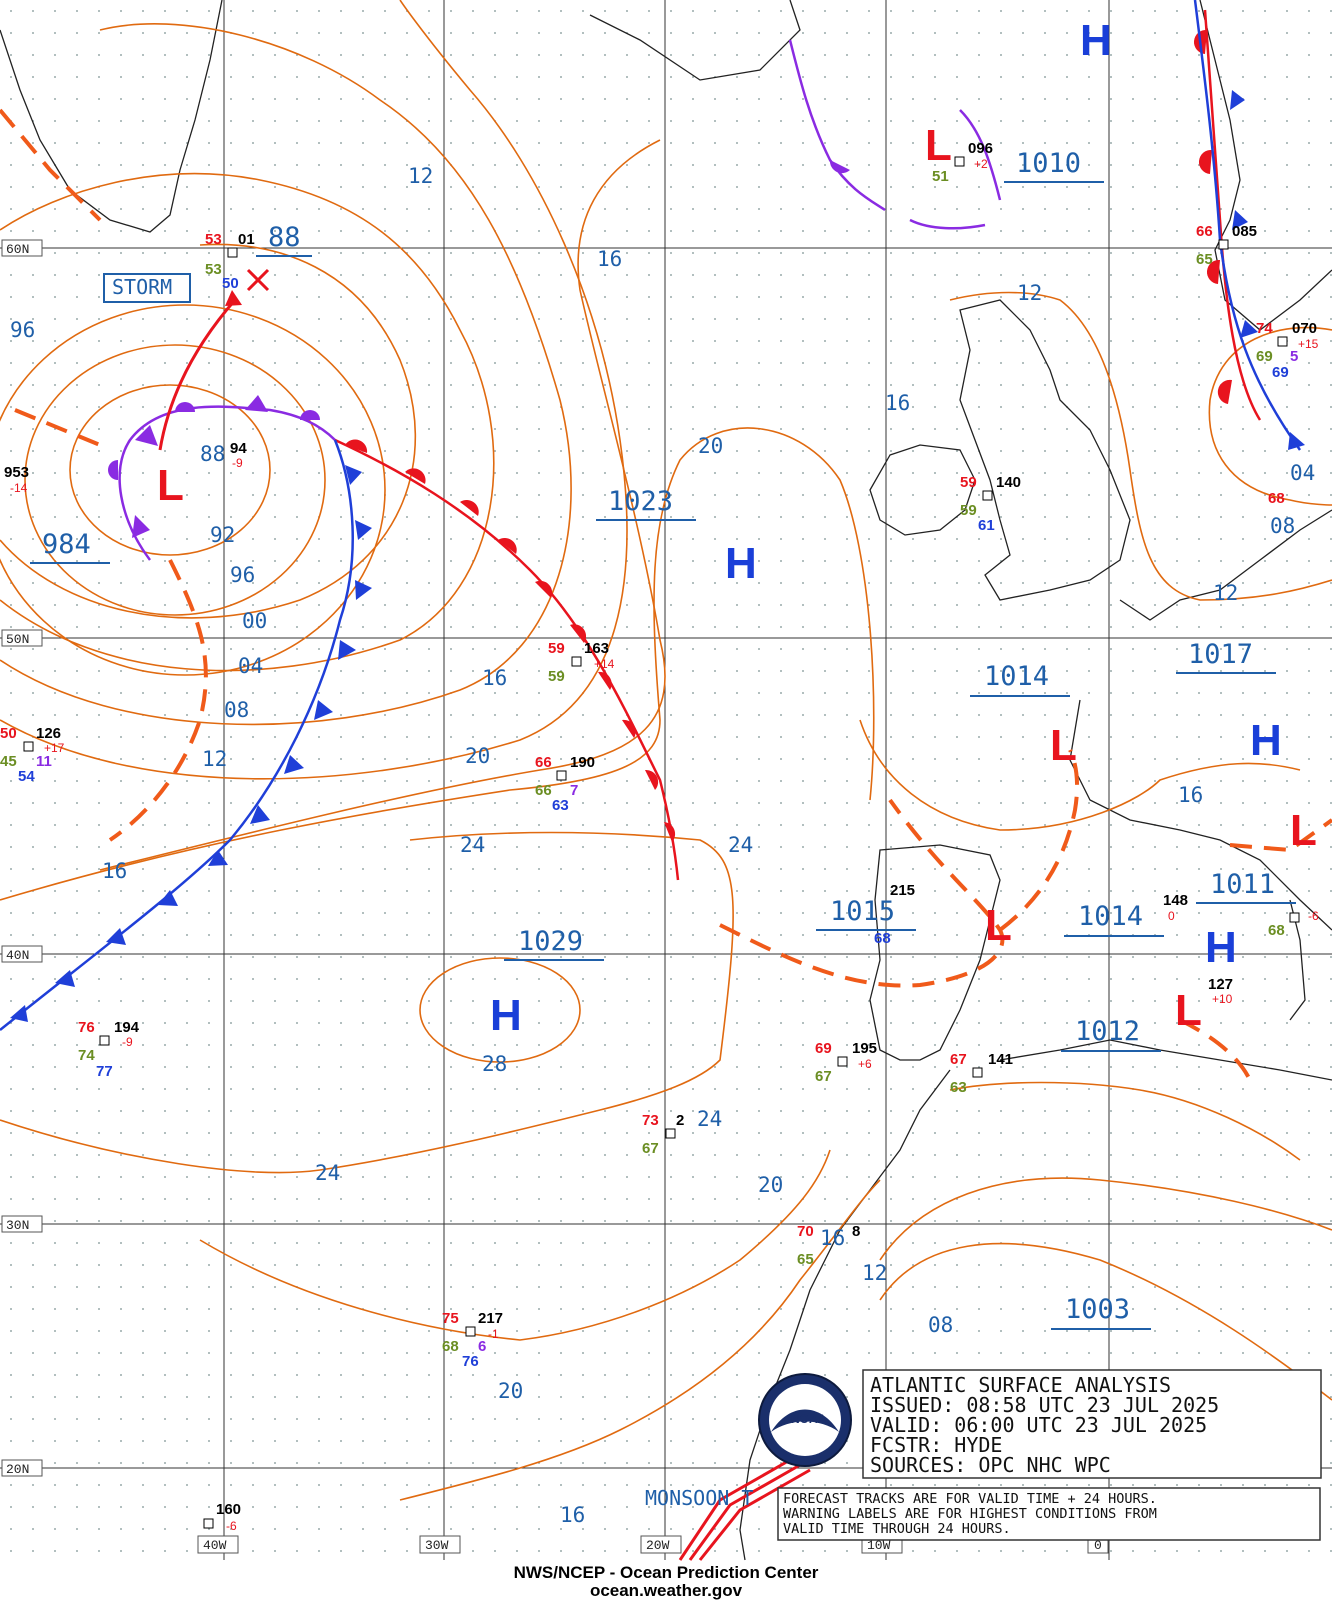 The width and height of the screenshot is (1332, 1600). What do you see at coordinates (856, 1231) in the screenshot?
I see `svg-text: 8` at bounding box center [856, 1231].